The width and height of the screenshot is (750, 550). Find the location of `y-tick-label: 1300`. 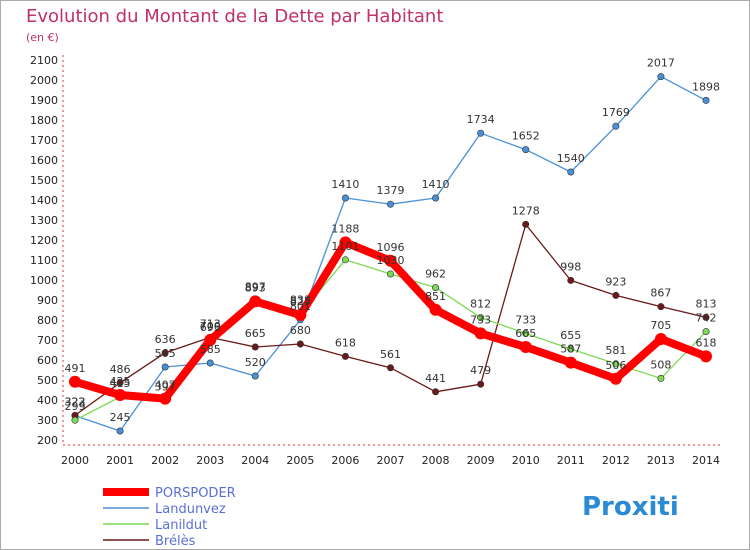

y-tick-label: 1300 is located at coordinates (44, 220).